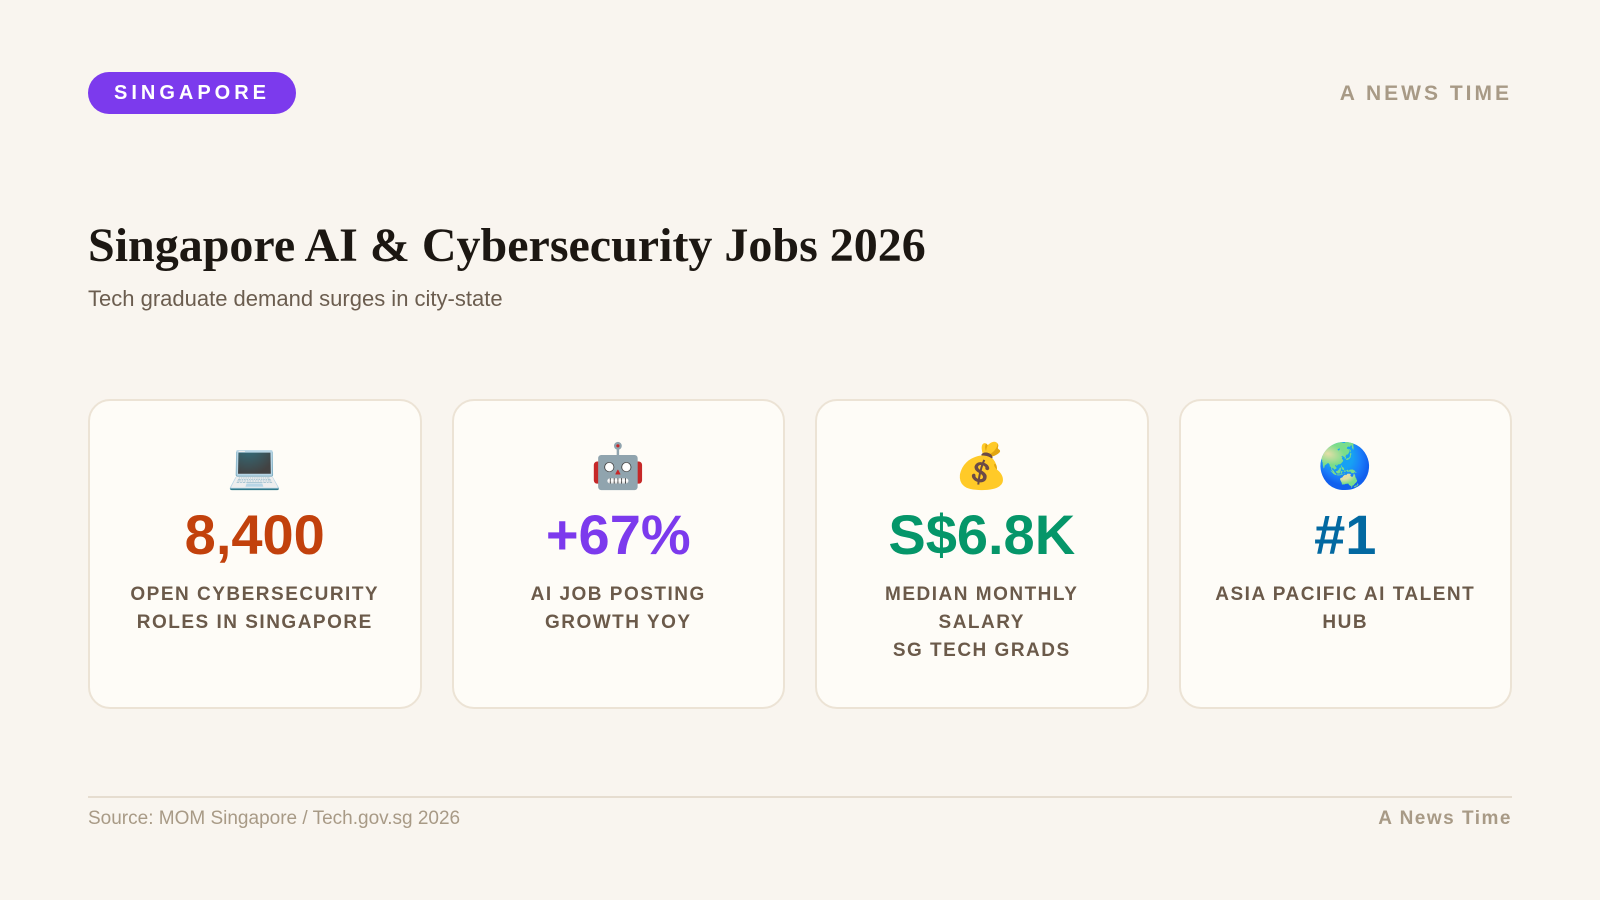 The image size is (1600, 900). Describe the element at coordinates (618, 466) in the screenshot. I see `stat-icon: 🤖` at that location.